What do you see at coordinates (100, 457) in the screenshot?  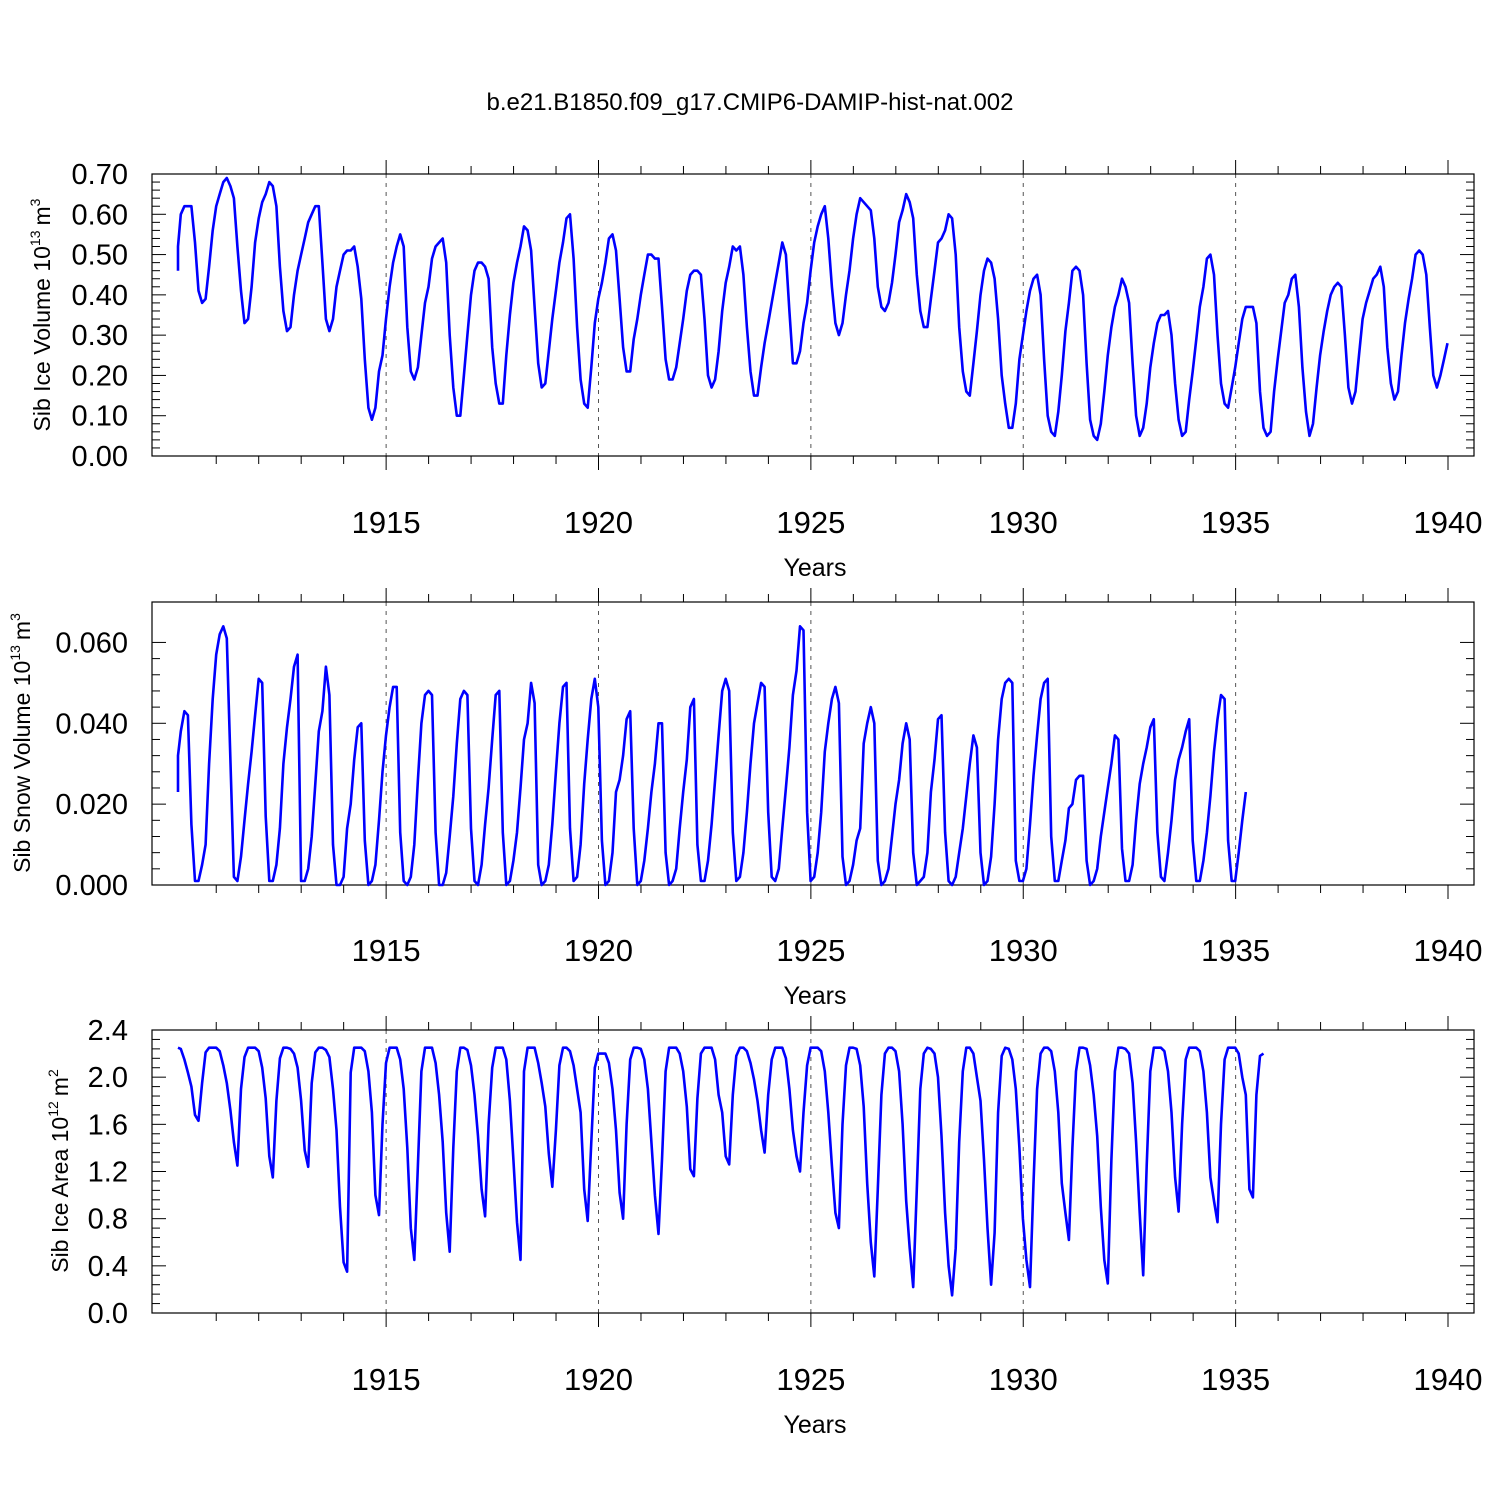 I see `y-tick-label: 0.00` at bounding box center [100, 457].